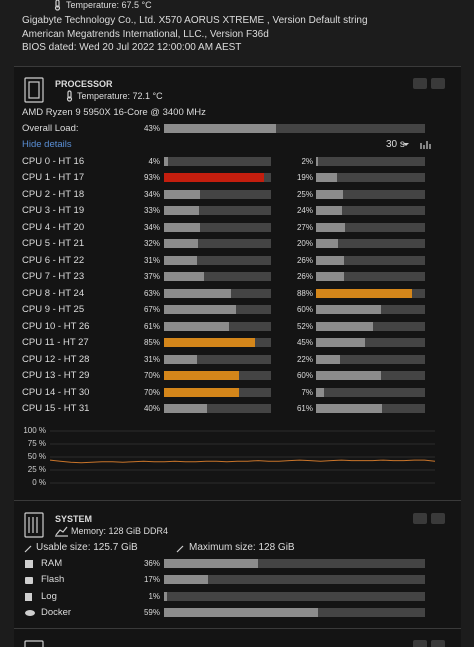 The image size is (474, 647). I want to click on memory-label: Log, so click(49, 596).